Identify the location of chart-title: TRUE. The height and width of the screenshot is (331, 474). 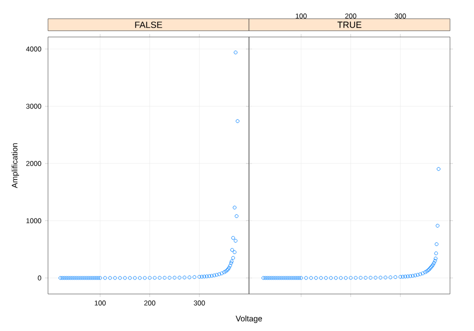
(349, 25).